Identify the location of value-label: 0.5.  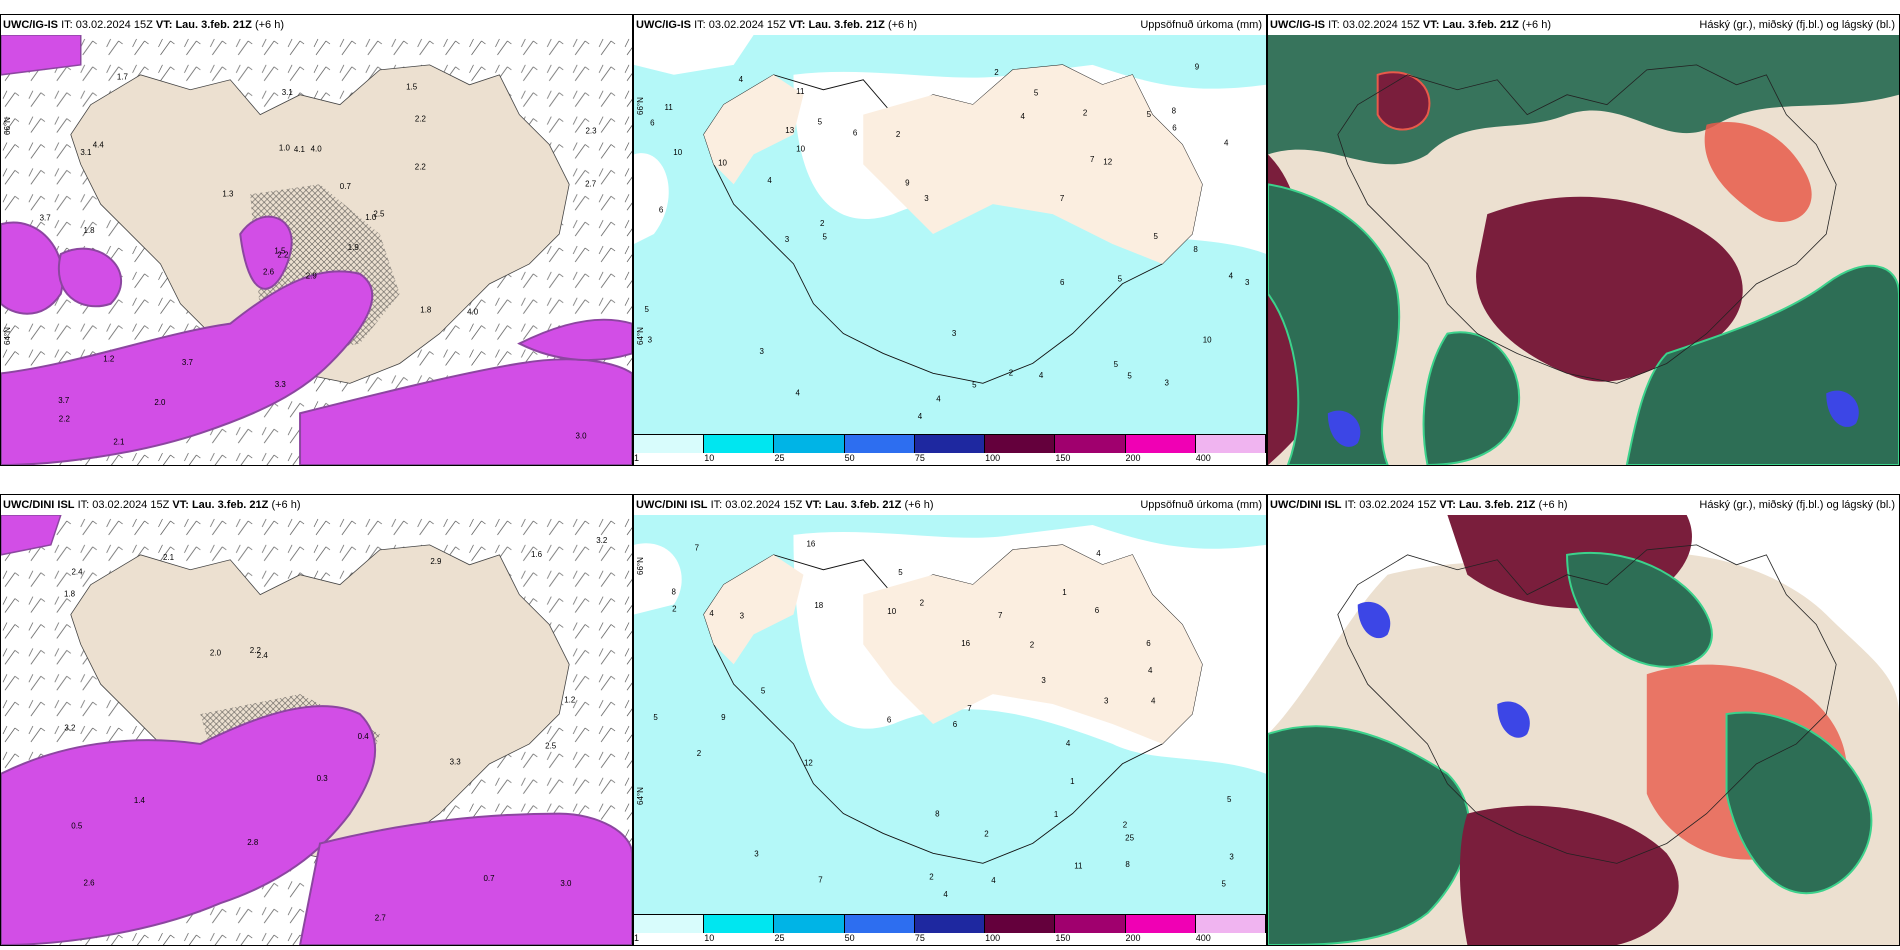
(77, 826).